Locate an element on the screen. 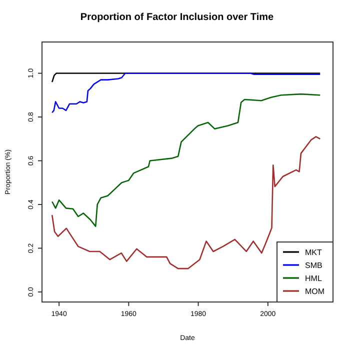 This screenshot has height=354, width=354. legend-label: HML is located at coordinates (313, 278).